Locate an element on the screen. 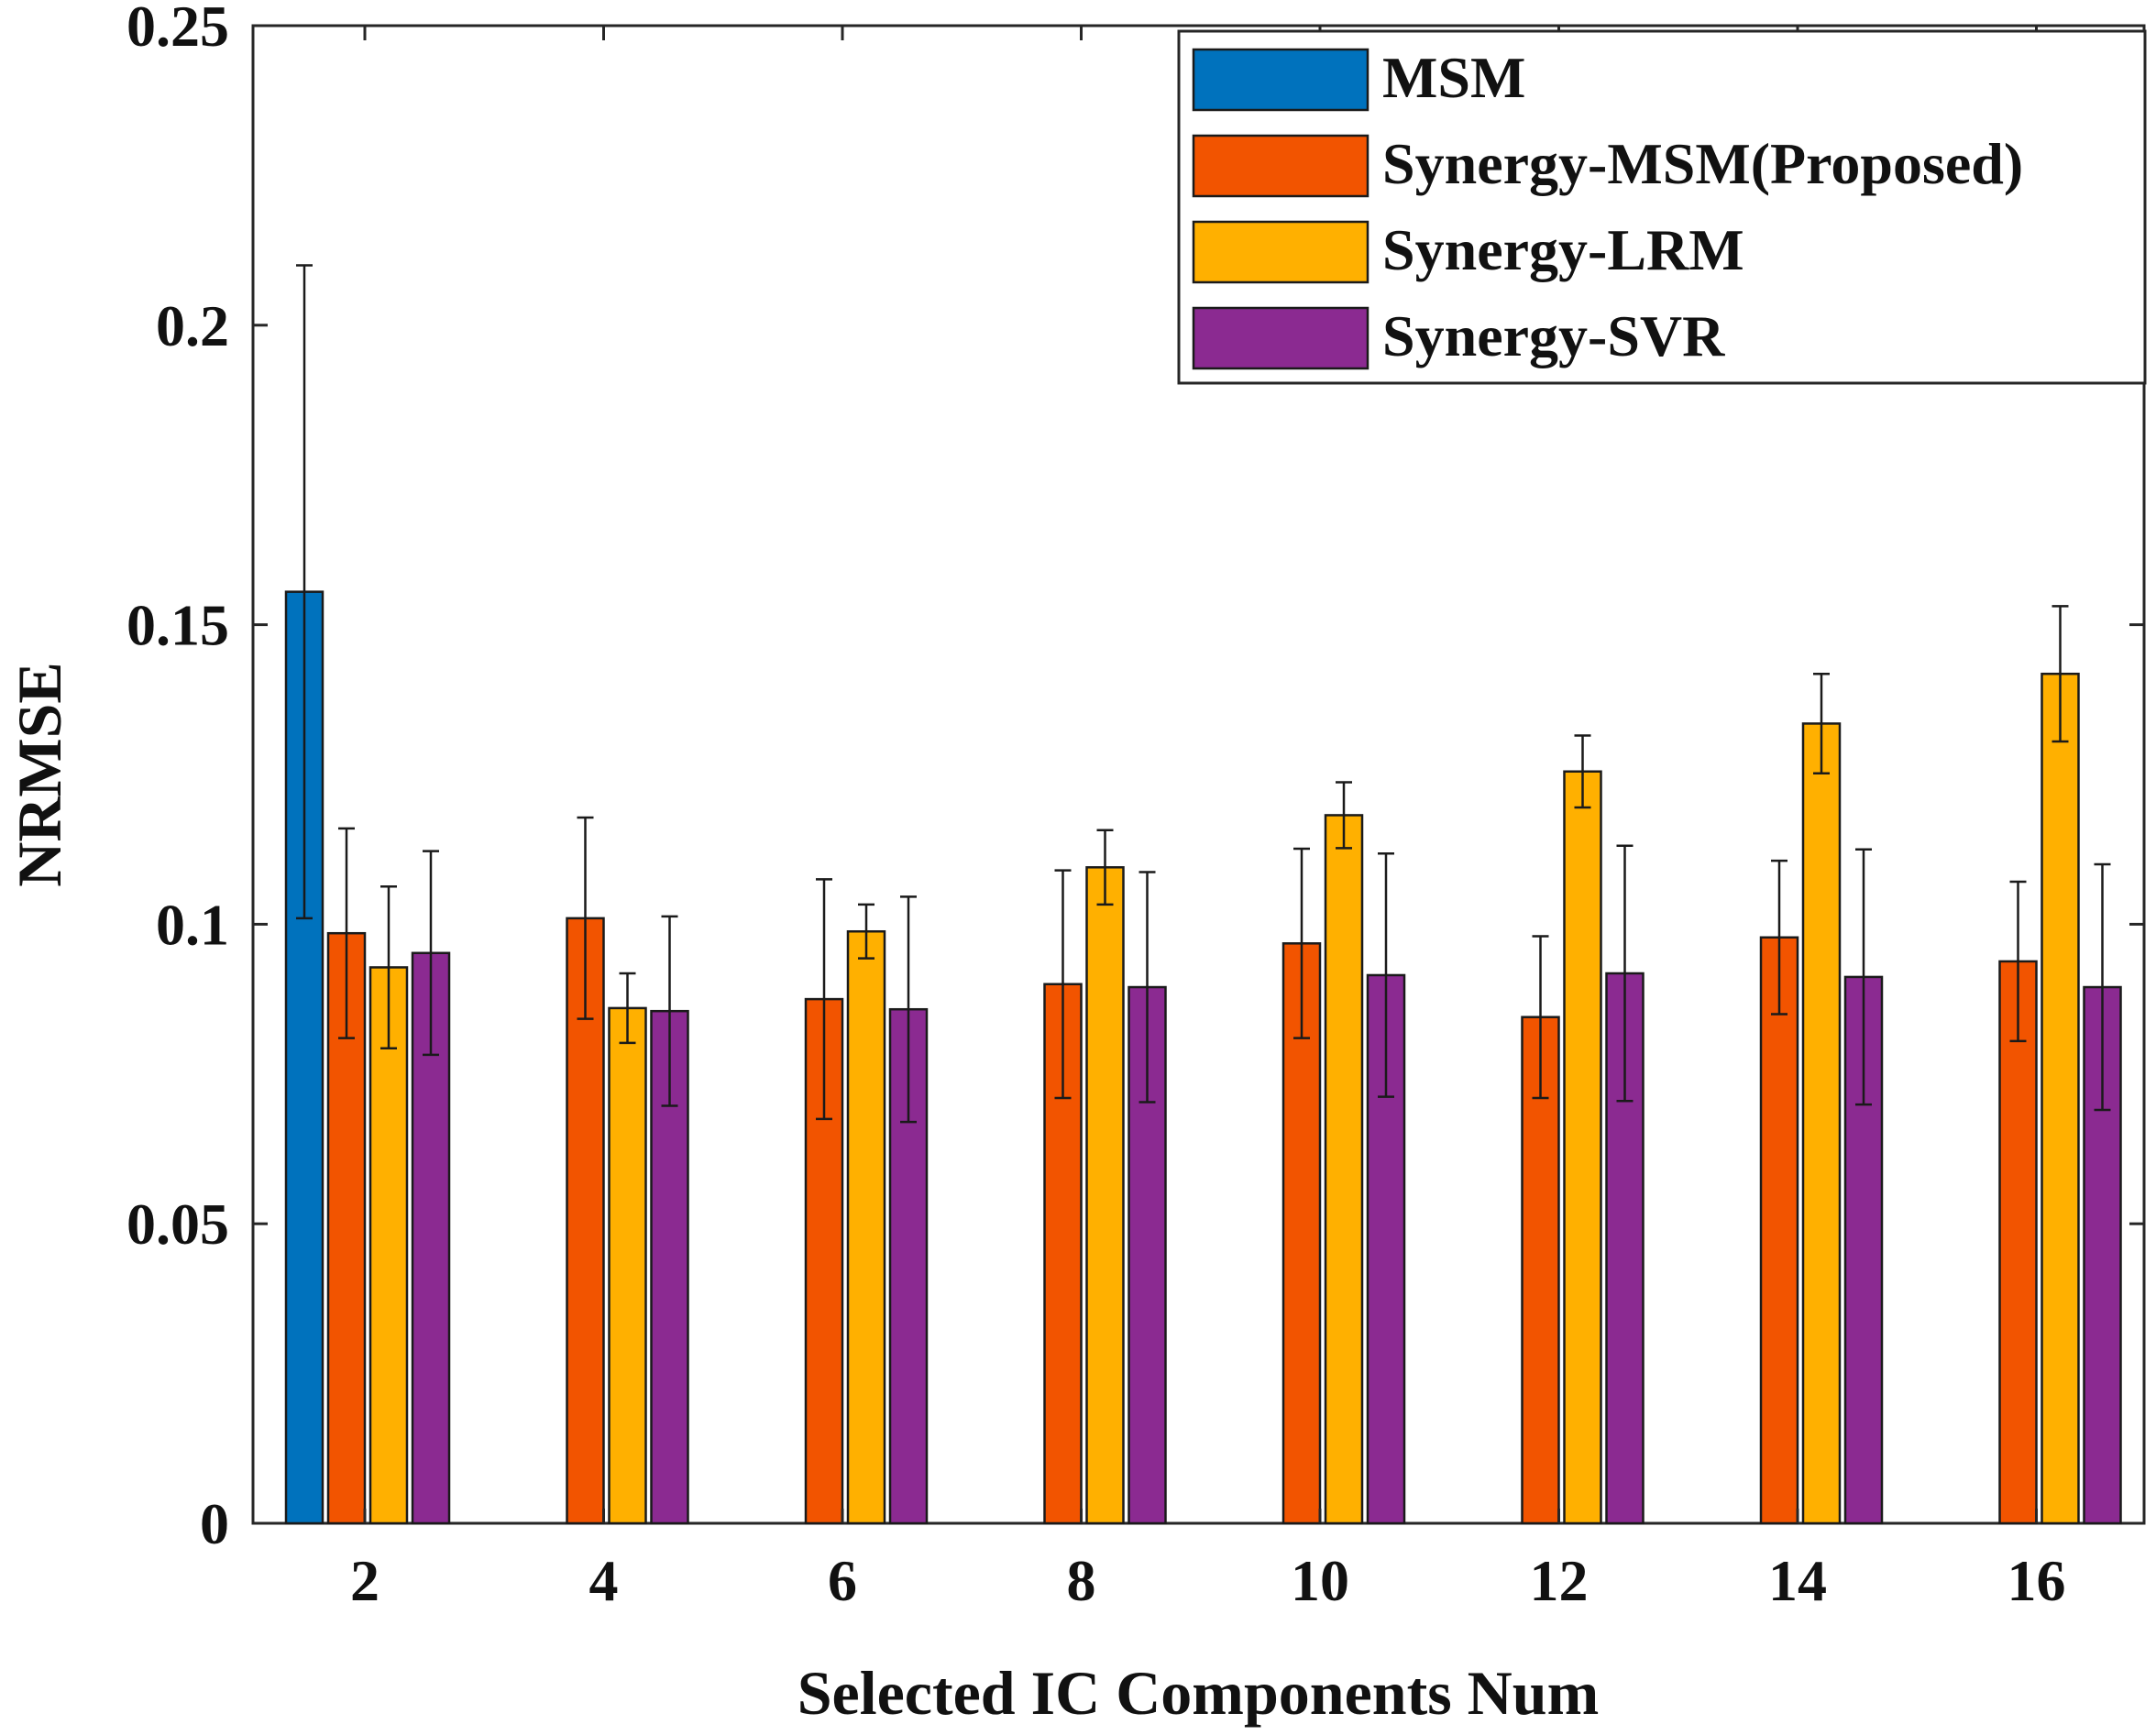  x-tick-label: 6 is located at coordinates (842, 1580).